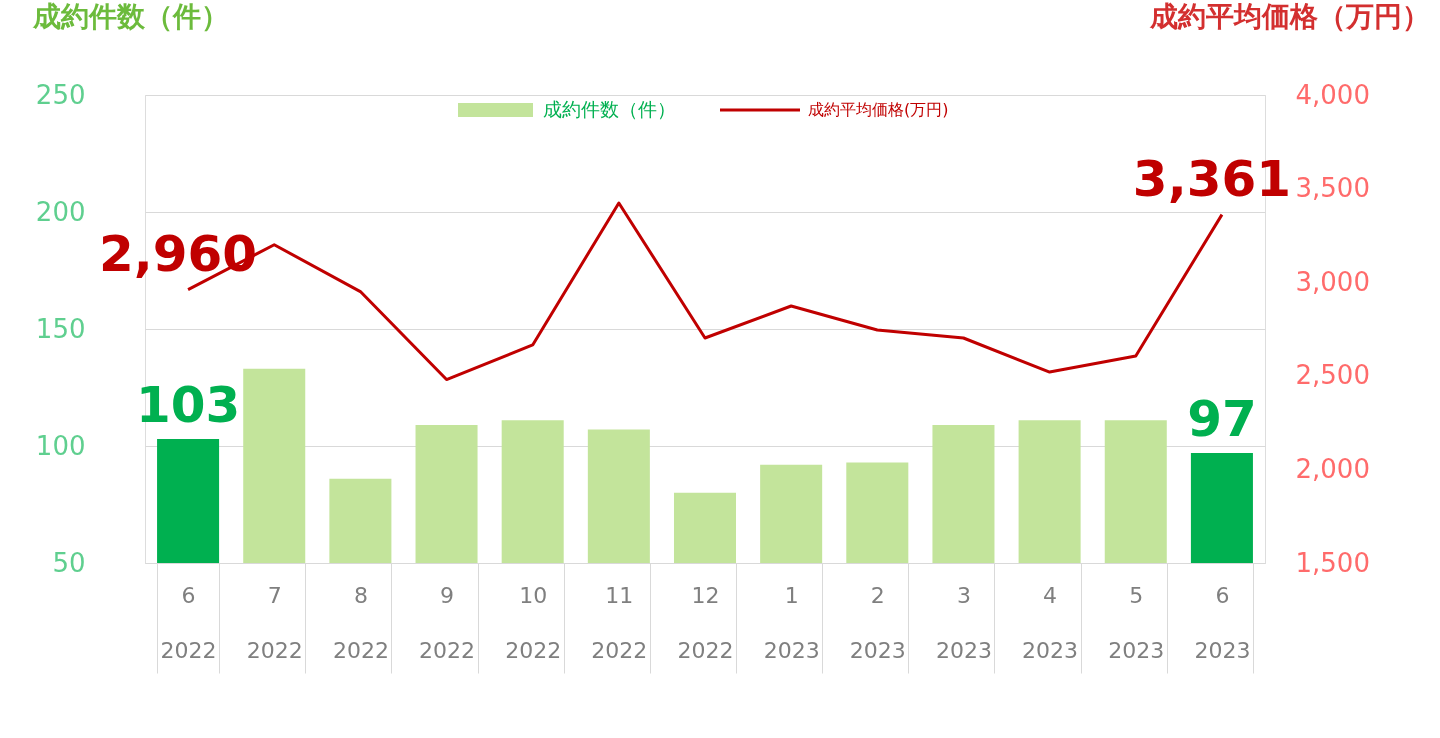 The width and height of the screenshot is (1440, 738). Describe the element at coordinates (69, 562) in the screenshot. I see `y-tick-label: 50` at that location.